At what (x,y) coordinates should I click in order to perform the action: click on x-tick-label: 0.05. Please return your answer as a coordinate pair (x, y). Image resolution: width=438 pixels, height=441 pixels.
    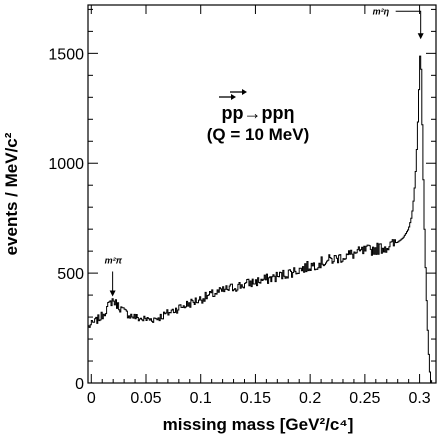
    Looking at the image, I should click on (145, 398).